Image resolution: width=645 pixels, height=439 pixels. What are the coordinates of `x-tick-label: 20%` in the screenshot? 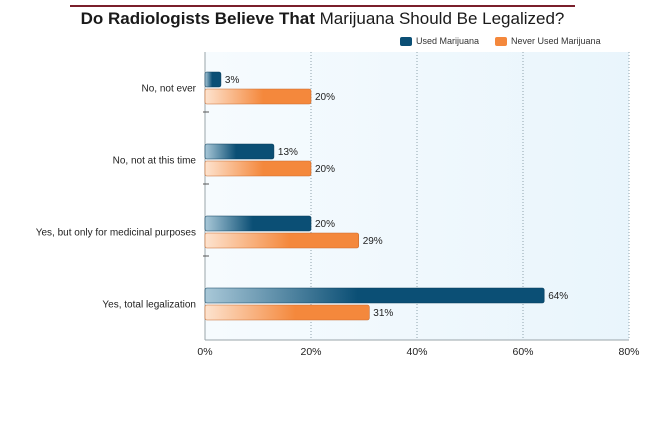 It's located at (310, 352).